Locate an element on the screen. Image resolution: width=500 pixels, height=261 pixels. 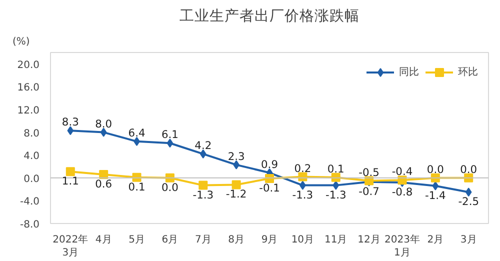
x-tick-label: 5月 is located at coordinates (136, 240).